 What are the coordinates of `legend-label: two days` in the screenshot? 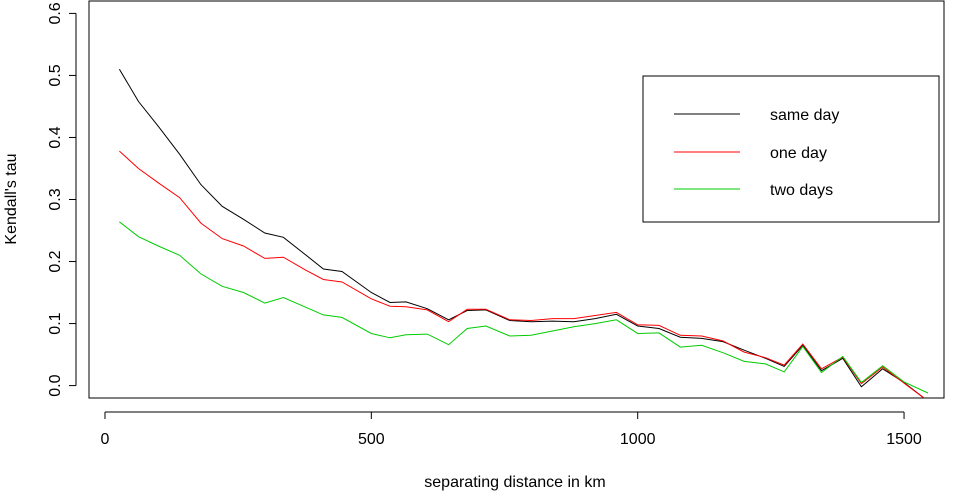 It's located at (801, 190).